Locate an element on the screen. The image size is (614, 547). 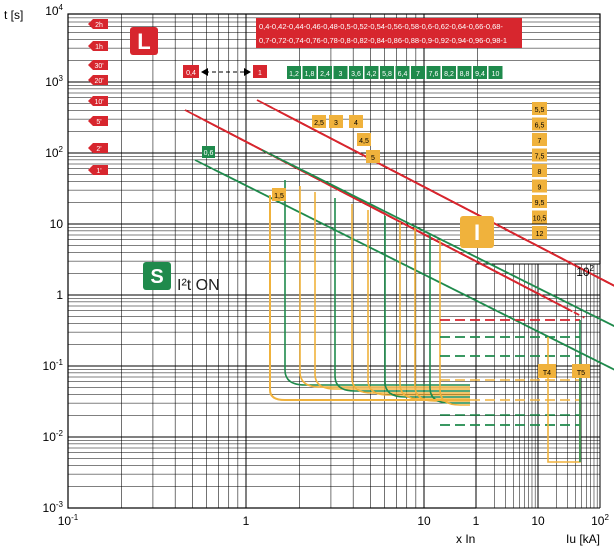
S-threshold-tag-text: 9,4 is located at coordinates (480, 74).